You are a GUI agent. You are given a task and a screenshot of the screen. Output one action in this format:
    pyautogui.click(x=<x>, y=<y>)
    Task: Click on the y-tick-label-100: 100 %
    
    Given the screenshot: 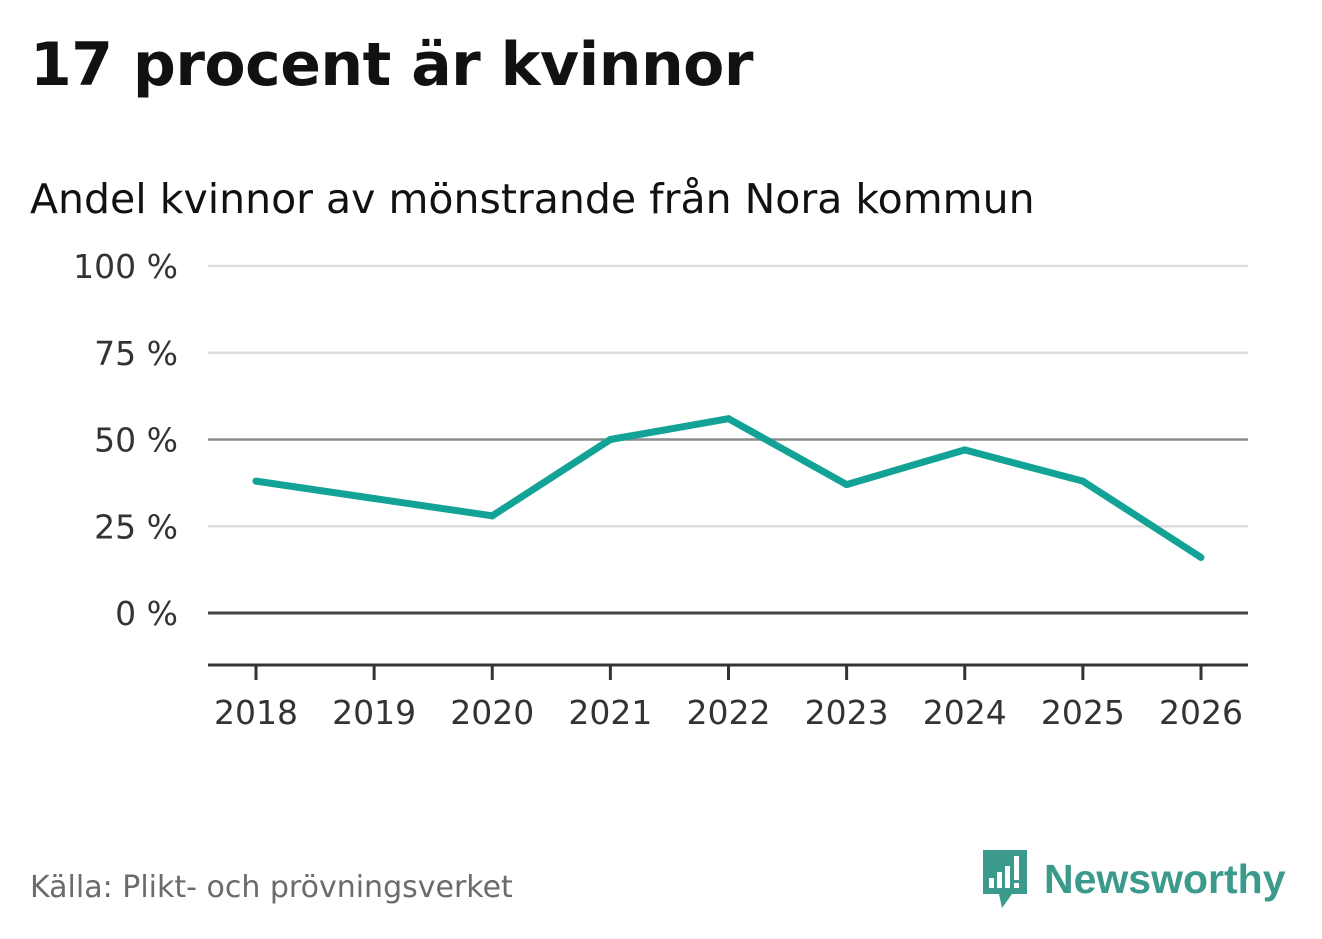 What is the action you would take?
    pyautogui.click(x=125, y=266)
    